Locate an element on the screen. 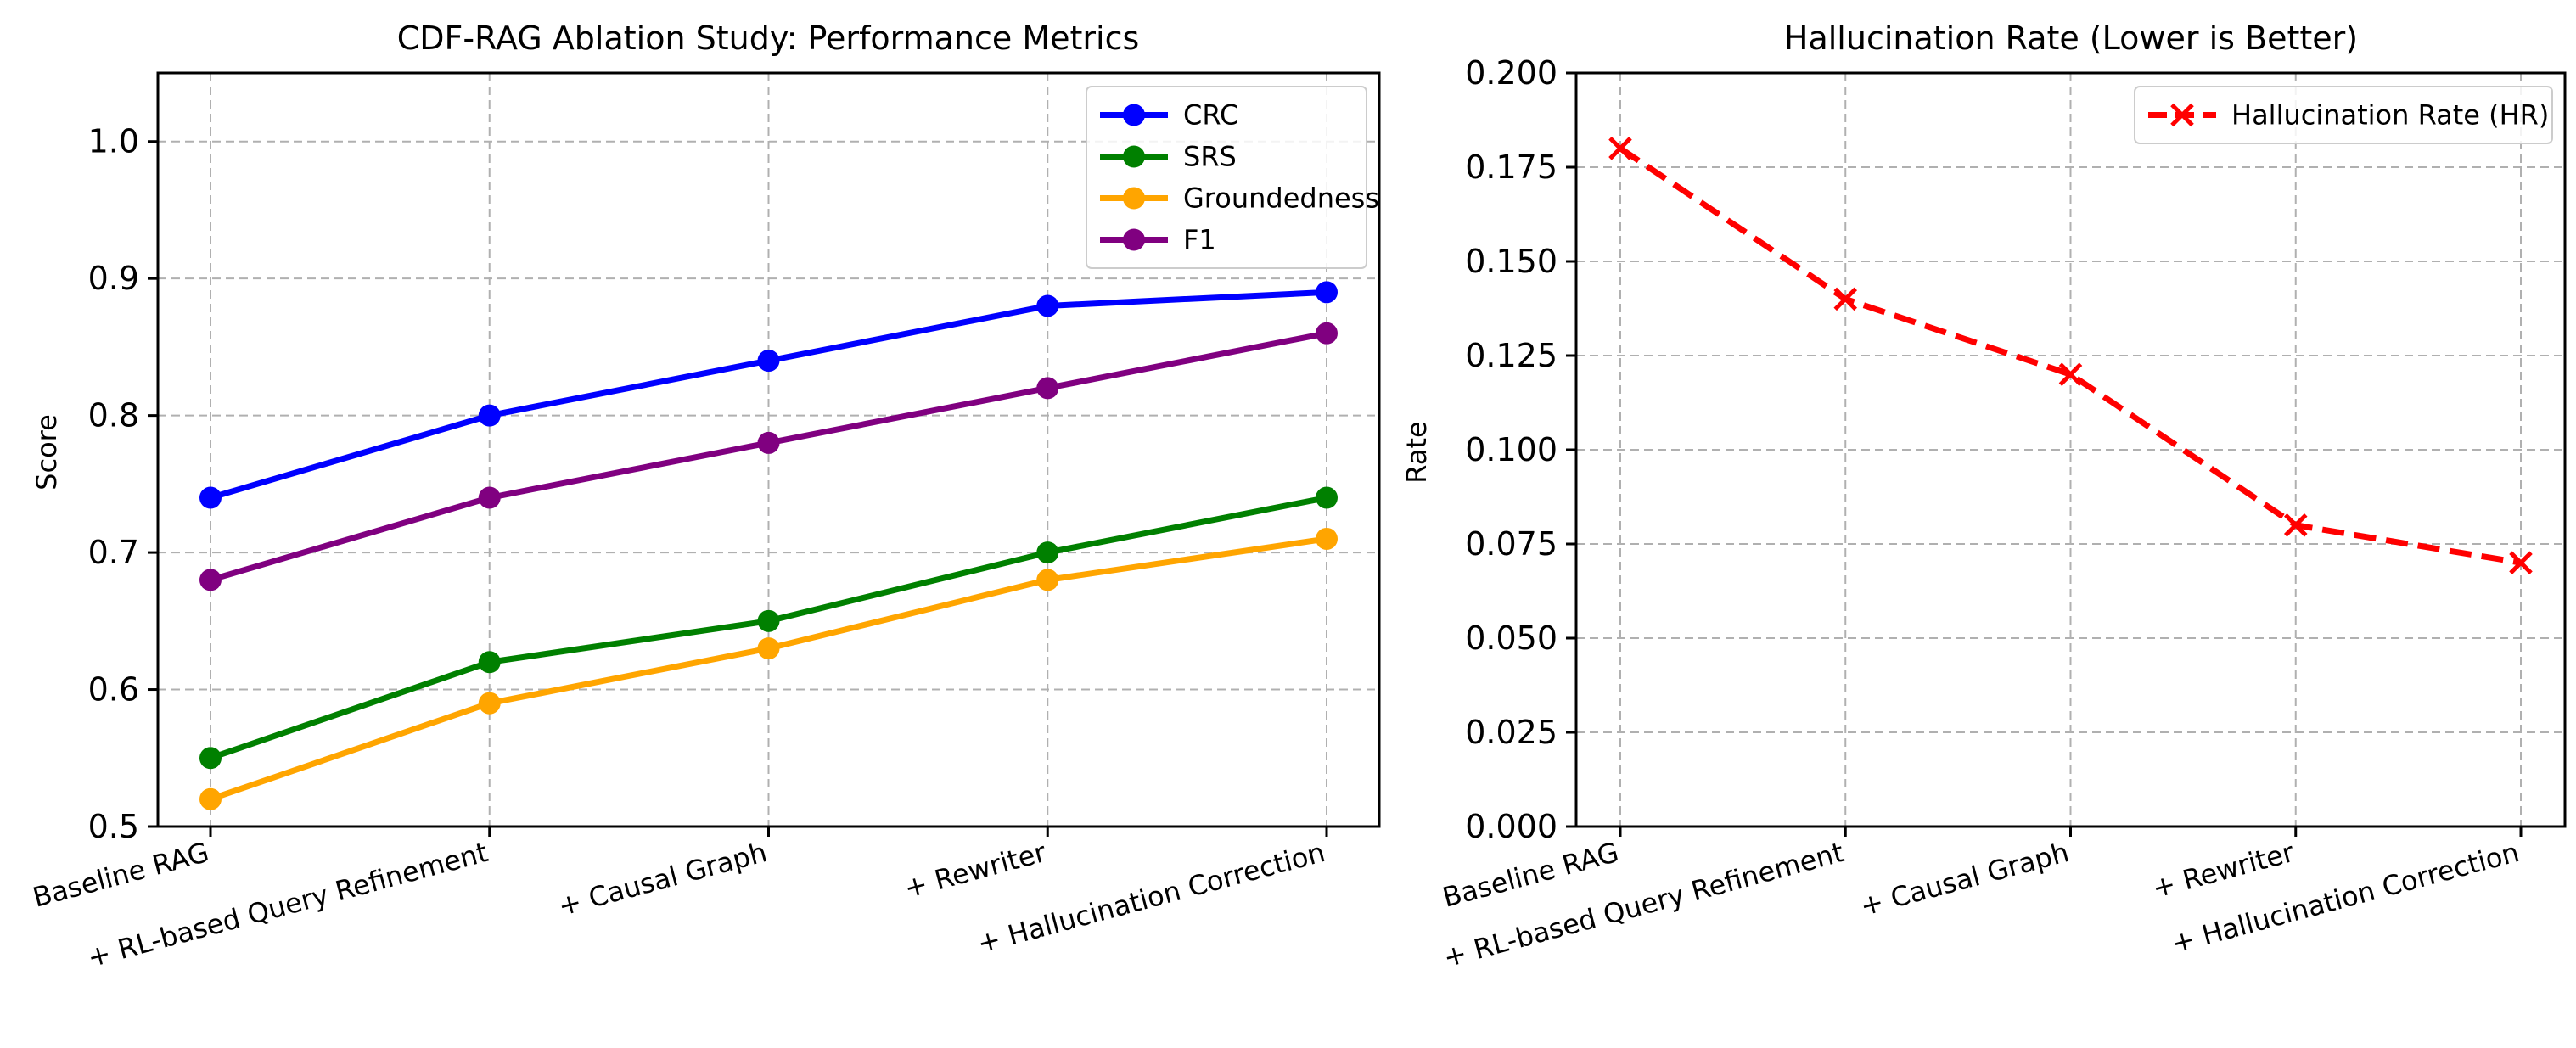 This screenshot has width=2576, height=1048. legend-label: SRS is located at coordinates (1210, 157).